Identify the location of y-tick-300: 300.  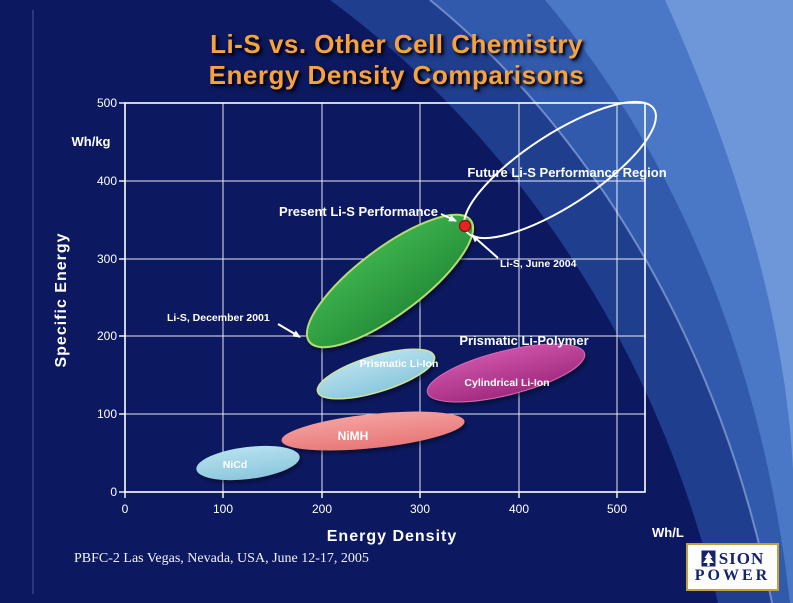
(107, 259).